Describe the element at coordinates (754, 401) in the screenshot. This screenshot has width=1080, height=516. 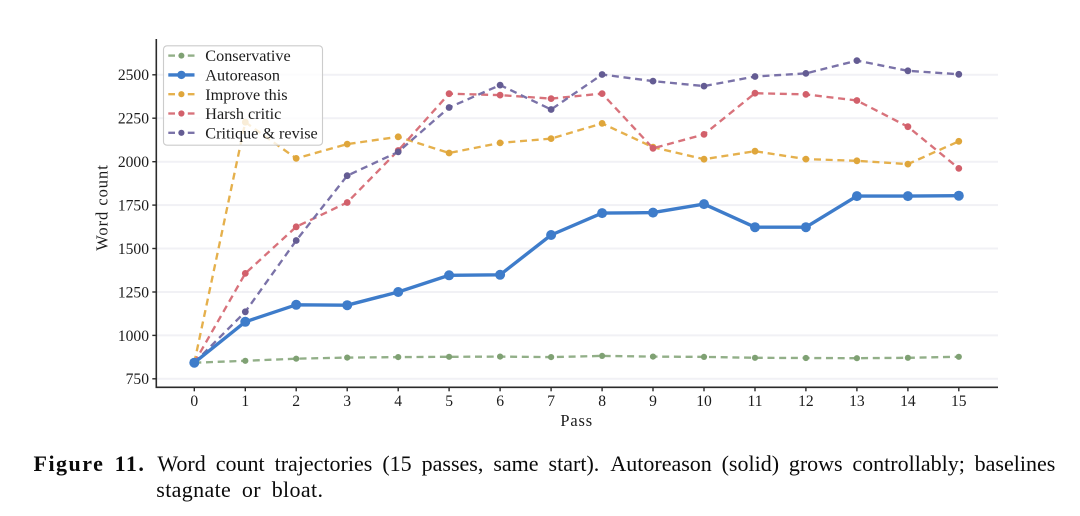
I see `svg-text: 11` at that location.